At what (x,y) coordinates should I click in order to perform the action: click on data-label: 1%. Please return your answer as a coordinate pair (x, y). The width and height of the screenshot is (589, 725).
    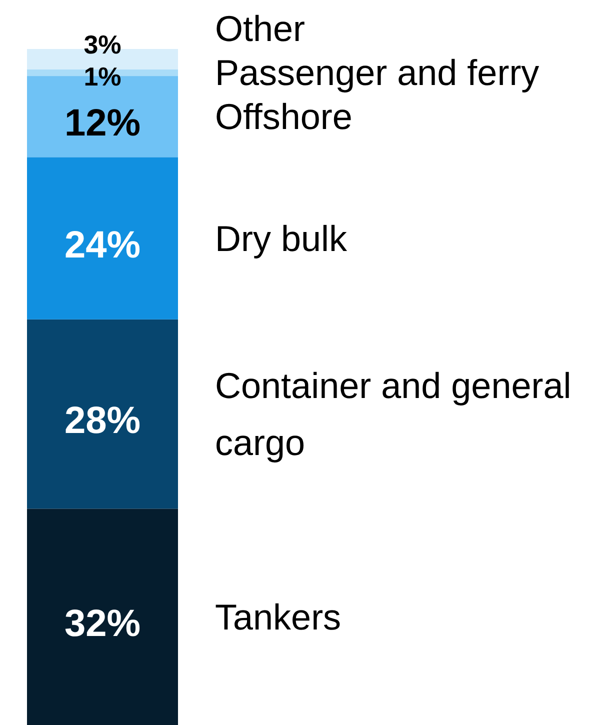
    Looking at the image, I should click on (103, 77).